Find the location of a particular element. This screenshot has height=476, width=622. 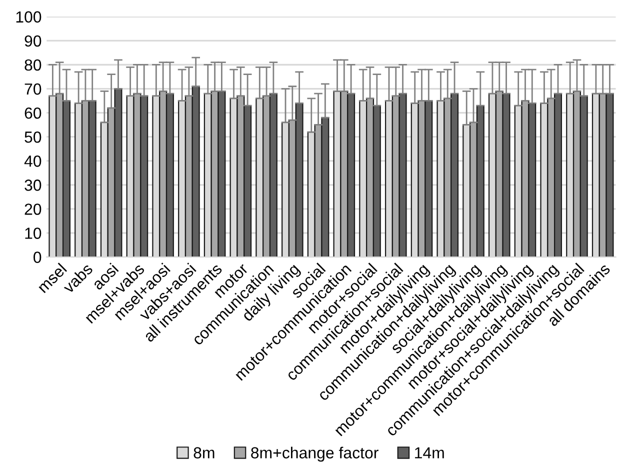

y-tick-label: 10 is located at coordinates (33, 233).